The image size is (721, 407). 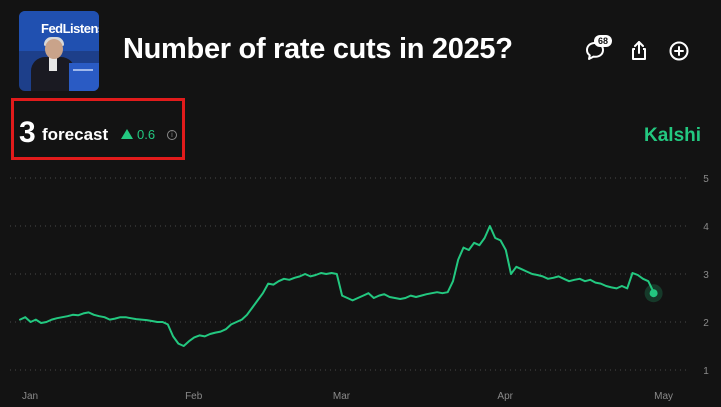 What do you see at coordinates (75, 134) in the screenshot?
I see `forecast-label: forecast` at bounding box center [75, 134].